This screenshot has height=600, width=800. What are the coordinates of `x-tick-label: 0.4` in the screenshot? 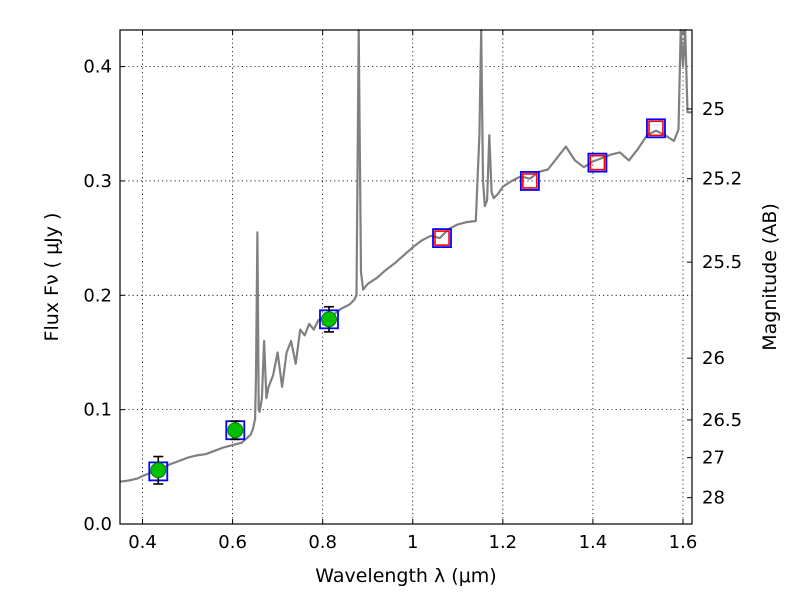 It's located at (142, 542).